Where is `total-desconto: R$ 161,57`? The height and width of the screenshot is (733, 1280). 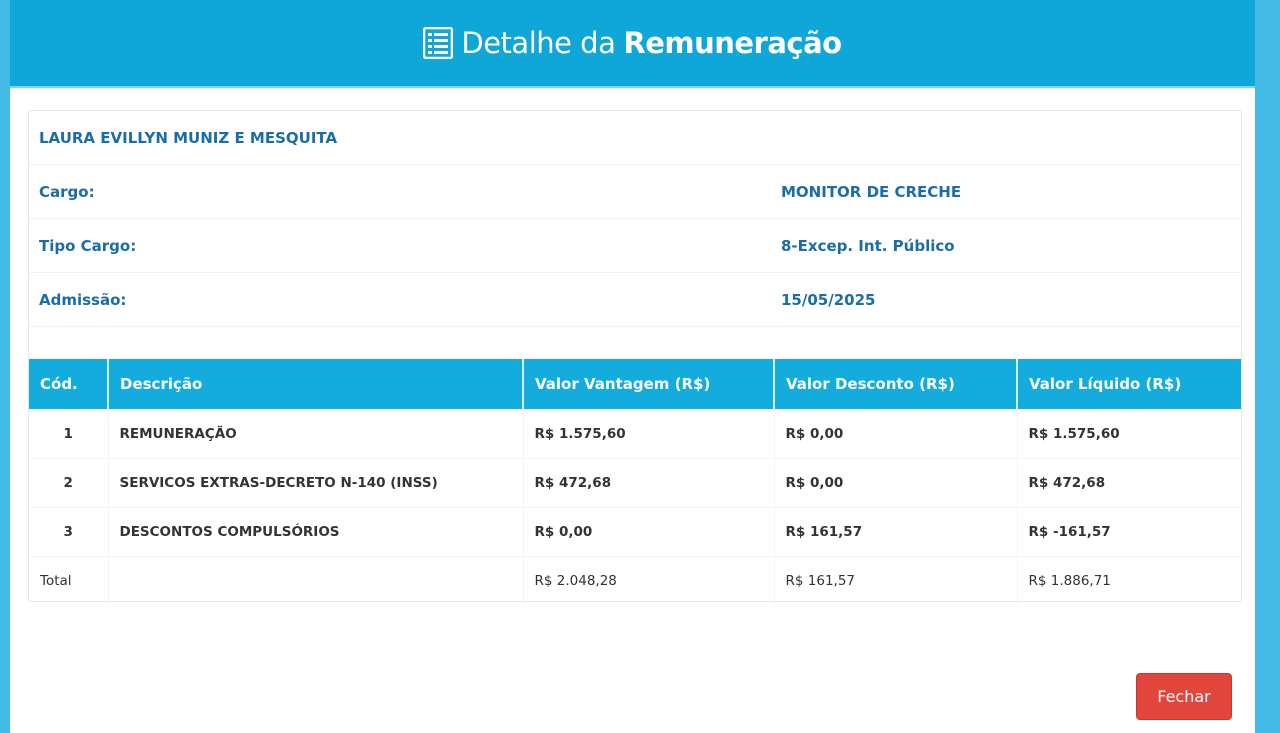 total-desconto: R$ 161,57 is located at coordinates (896, 580).